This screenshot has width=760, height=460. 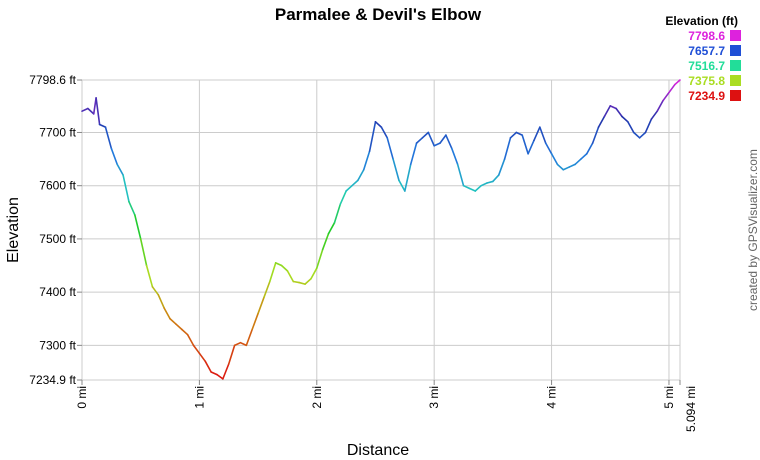 What do you see at coordinates (706, 96) in the screenshot?
I see `legend-item-label: 7234.9` at bounding box center [706, 96].